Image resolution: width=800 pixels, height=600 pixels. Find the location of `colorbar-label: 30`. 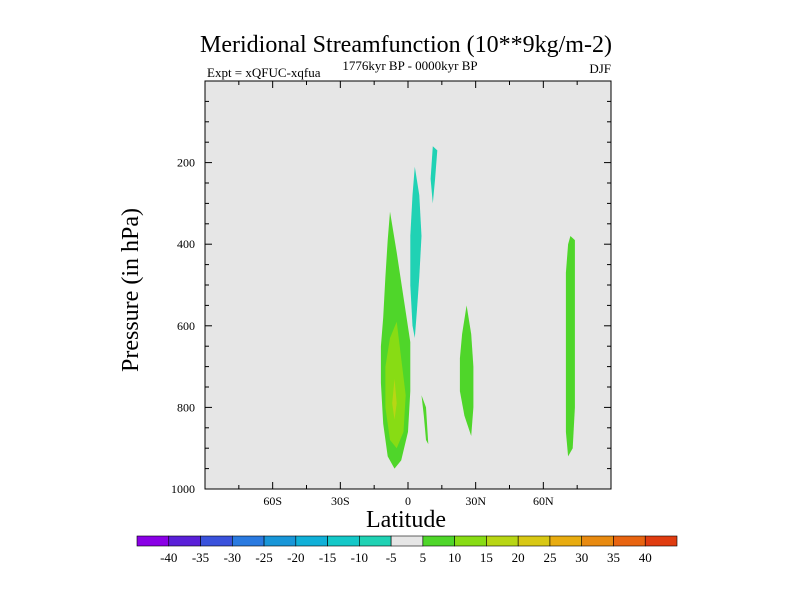

colorbar-label: 30 is located at coordinates (581, 557).